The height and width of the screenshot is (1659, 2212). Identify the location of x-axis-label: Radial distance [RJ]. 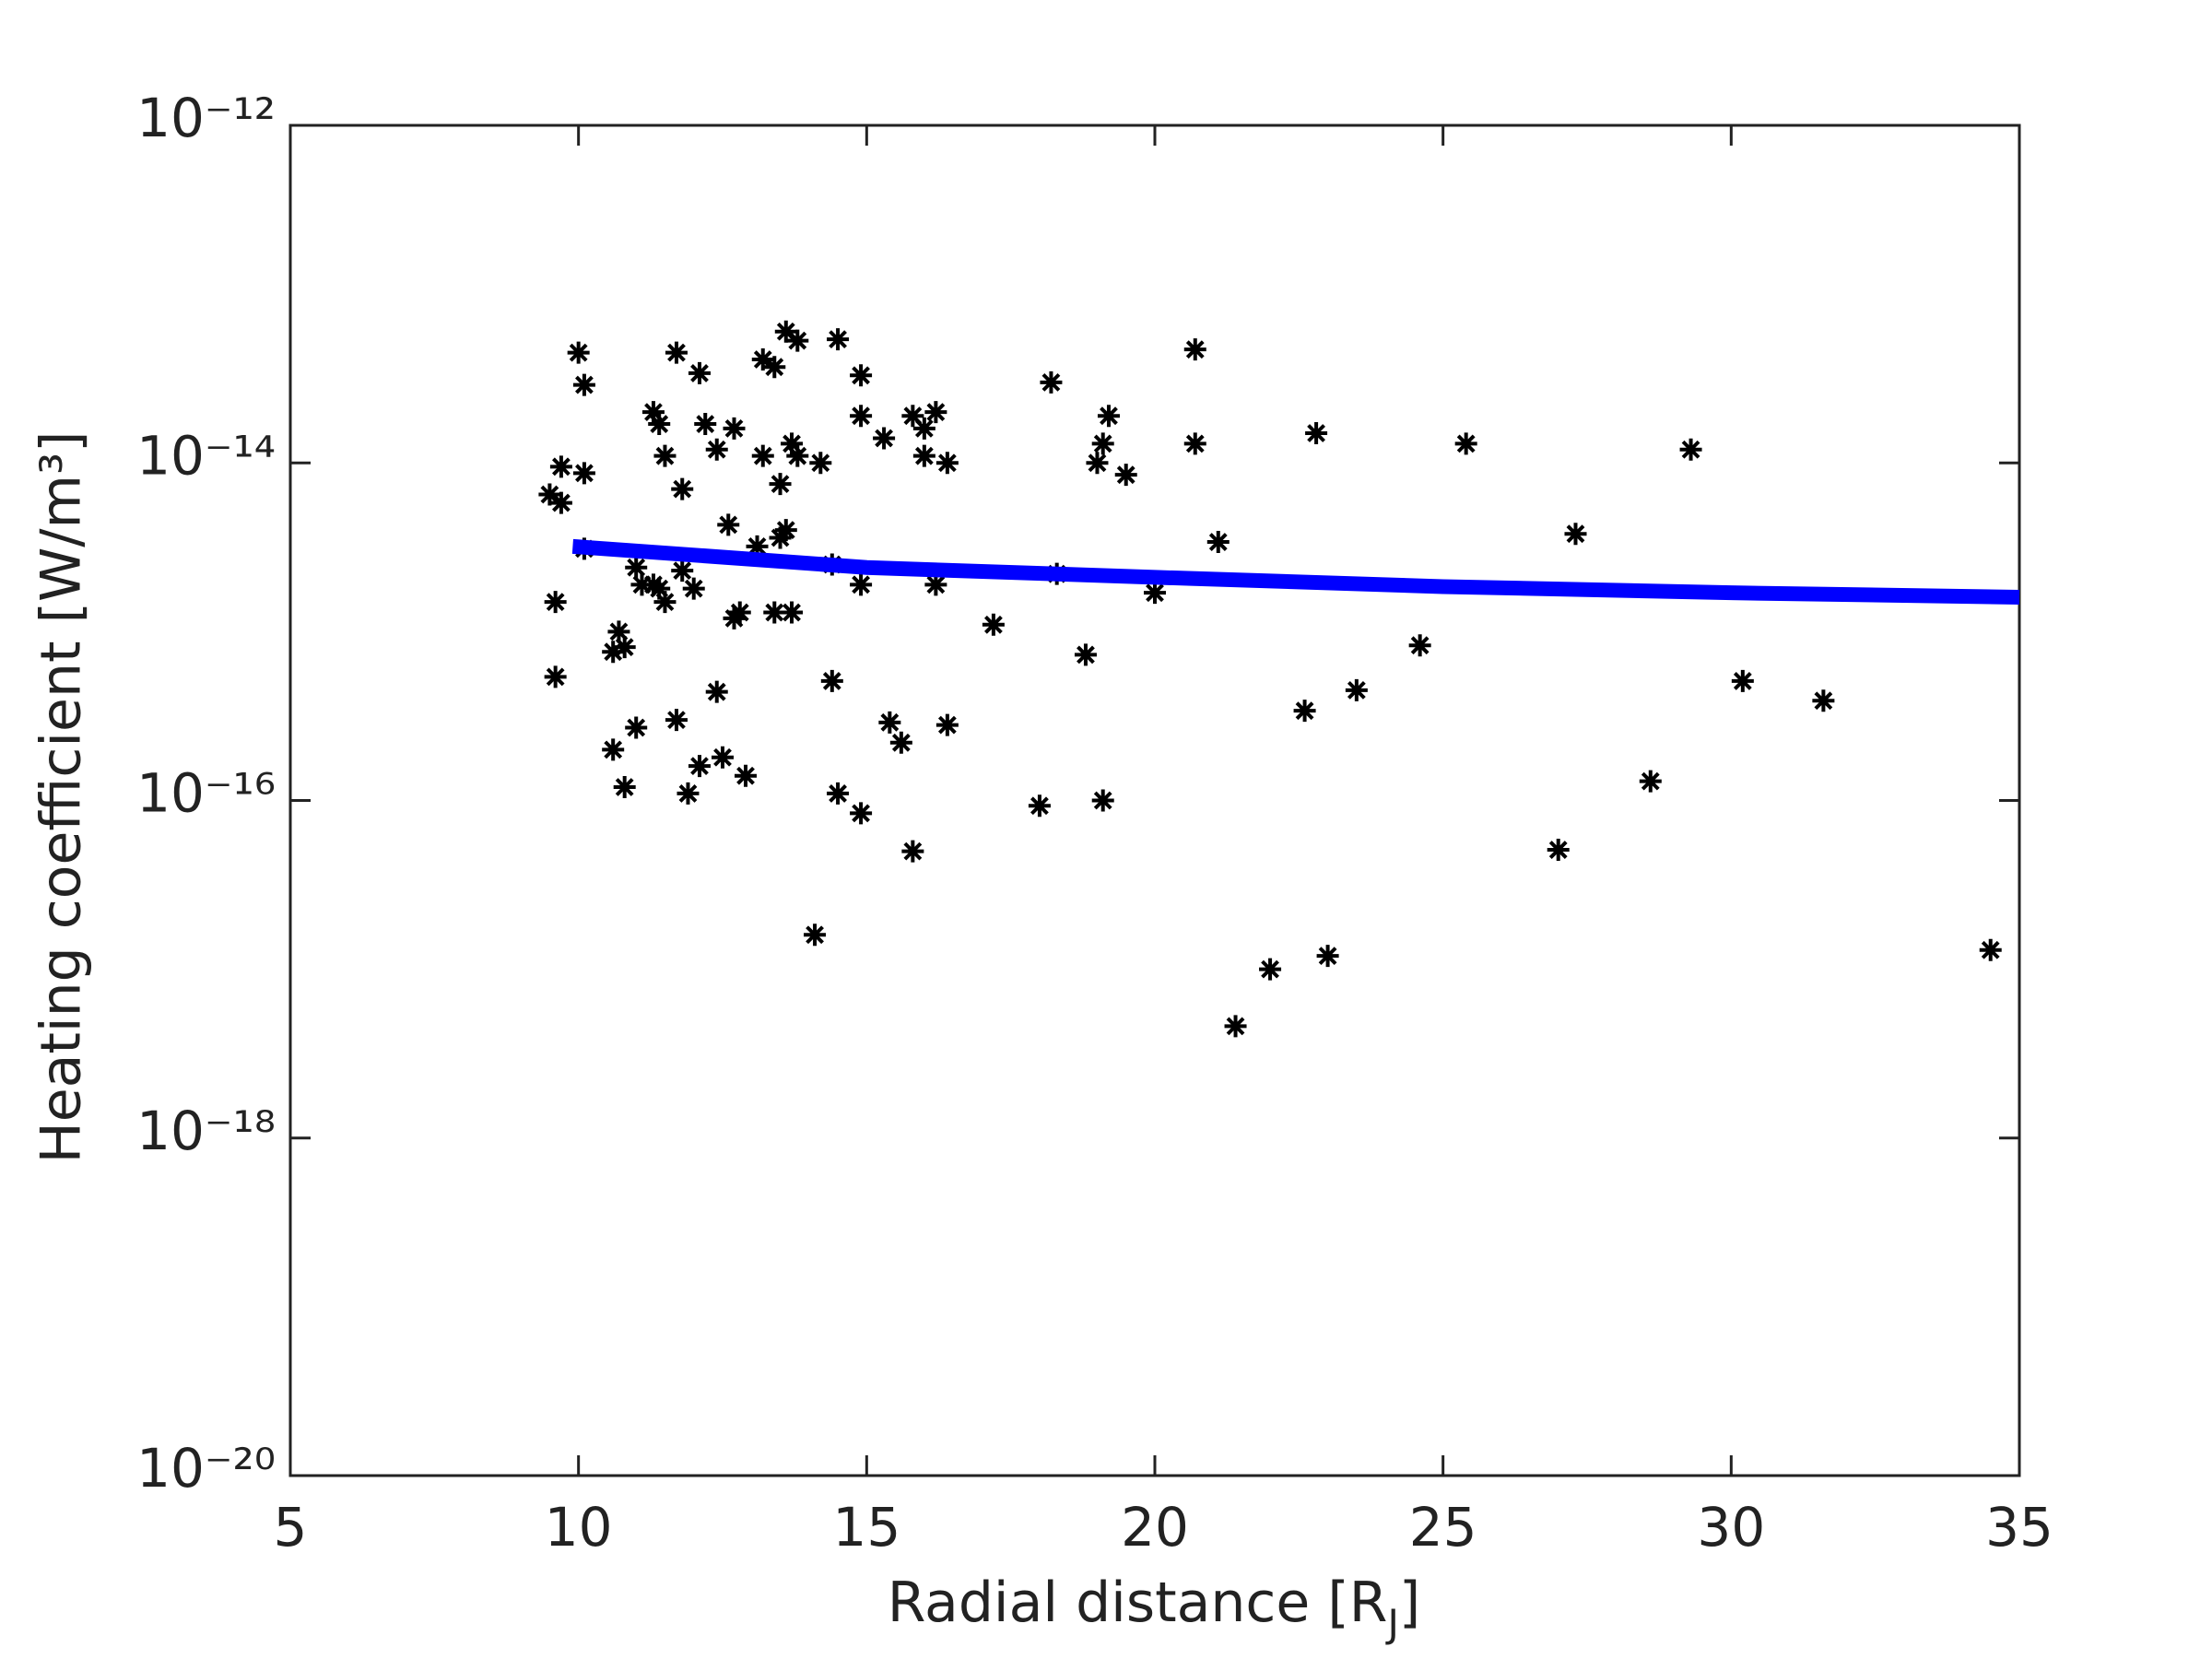
(1154, 1608).